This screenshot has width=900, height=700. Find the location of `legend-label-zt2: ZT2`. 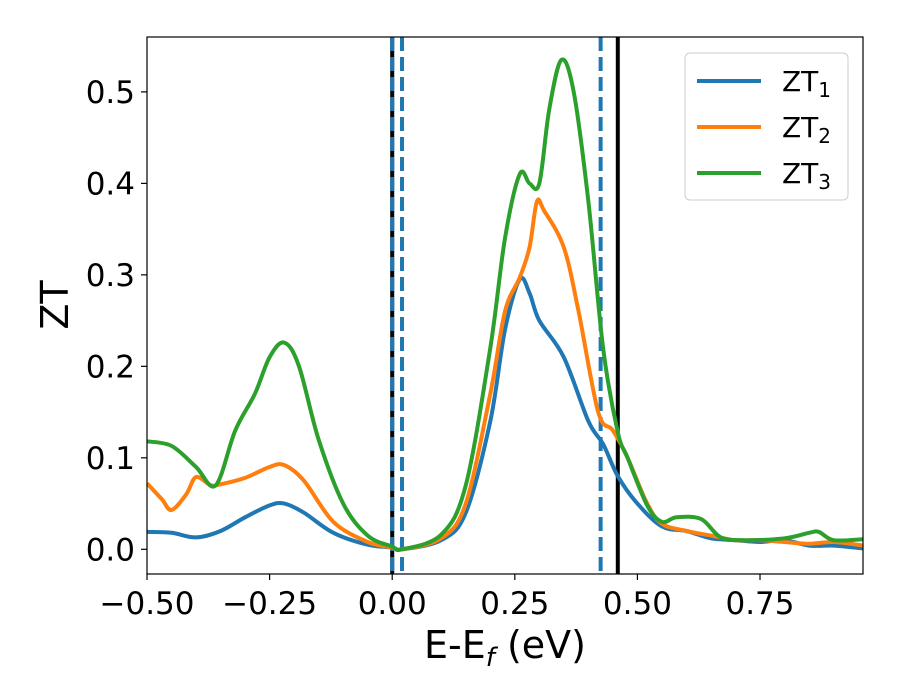

legend-label-zt2: ZT2 is located at coordinates (806, 129).